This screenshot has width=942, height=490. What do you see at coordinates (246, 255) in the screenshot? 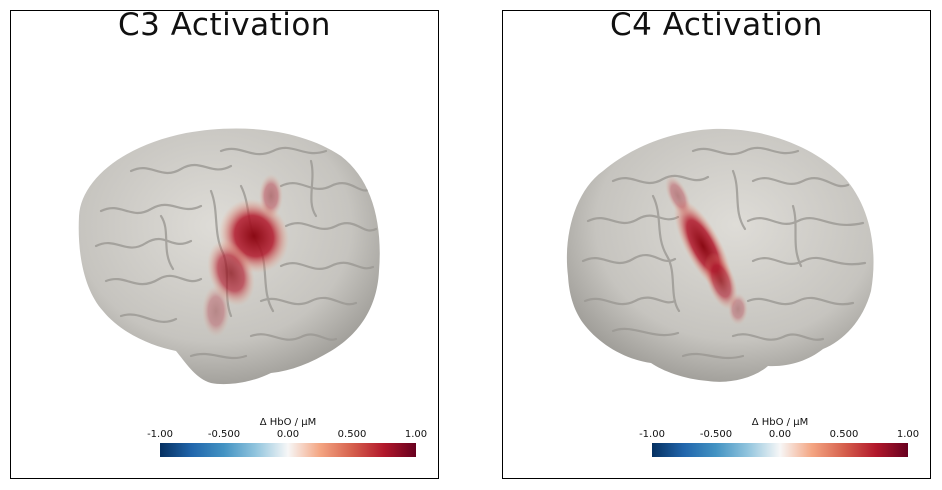
I see `activation-region-c3` at bounding box center [246, 255].